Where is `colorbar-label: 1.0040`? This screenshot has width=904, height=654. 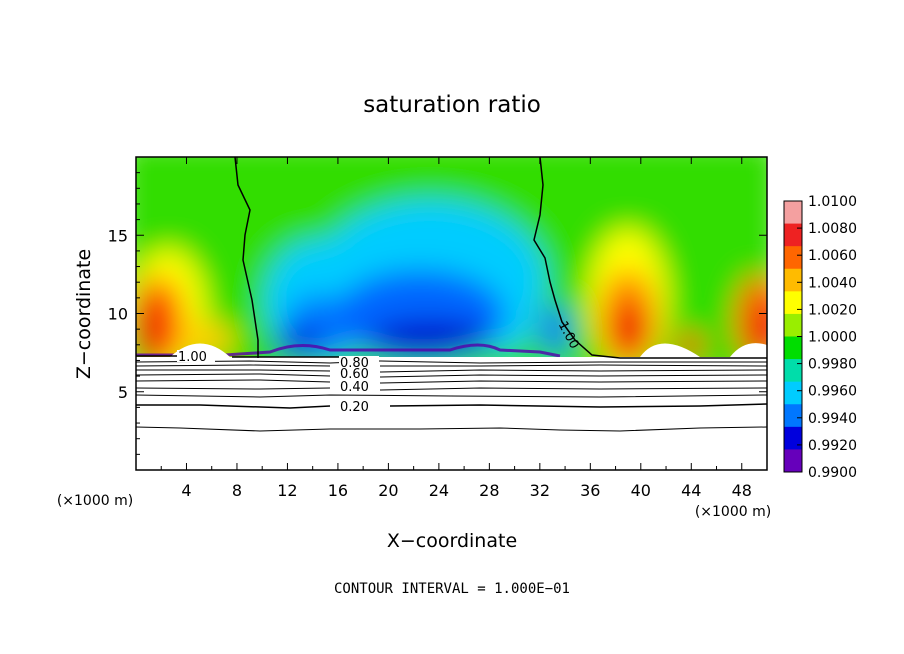
colorbar-label: 1.0040 is located at coordinates (832, 283).